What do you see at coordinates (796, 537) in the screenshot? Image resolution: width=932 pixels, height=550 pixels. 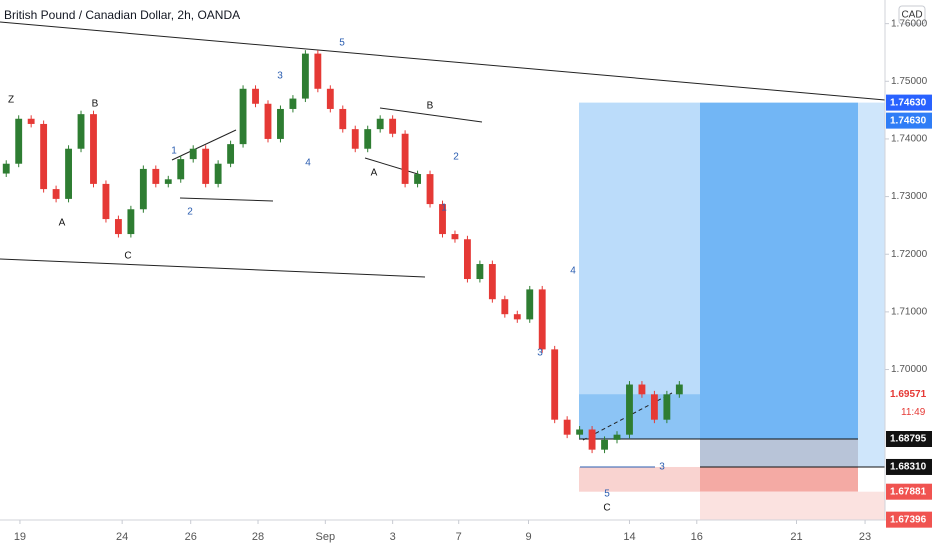 I see `x-tick-label: 21` at bounding box center [796, 537].